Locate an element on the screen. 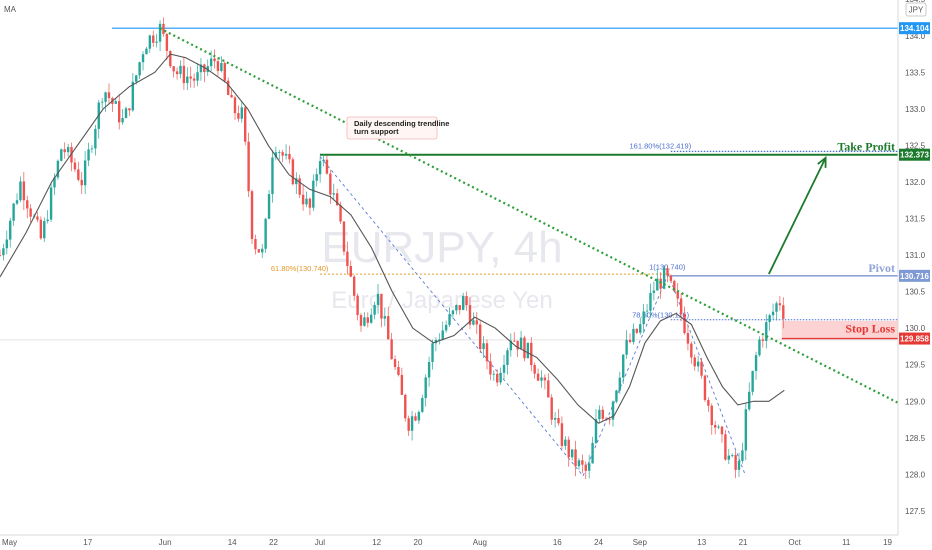 This screenshot has width=932, height=550. stop-loss-label: Stop Loss is located at coordinates (870, 329).